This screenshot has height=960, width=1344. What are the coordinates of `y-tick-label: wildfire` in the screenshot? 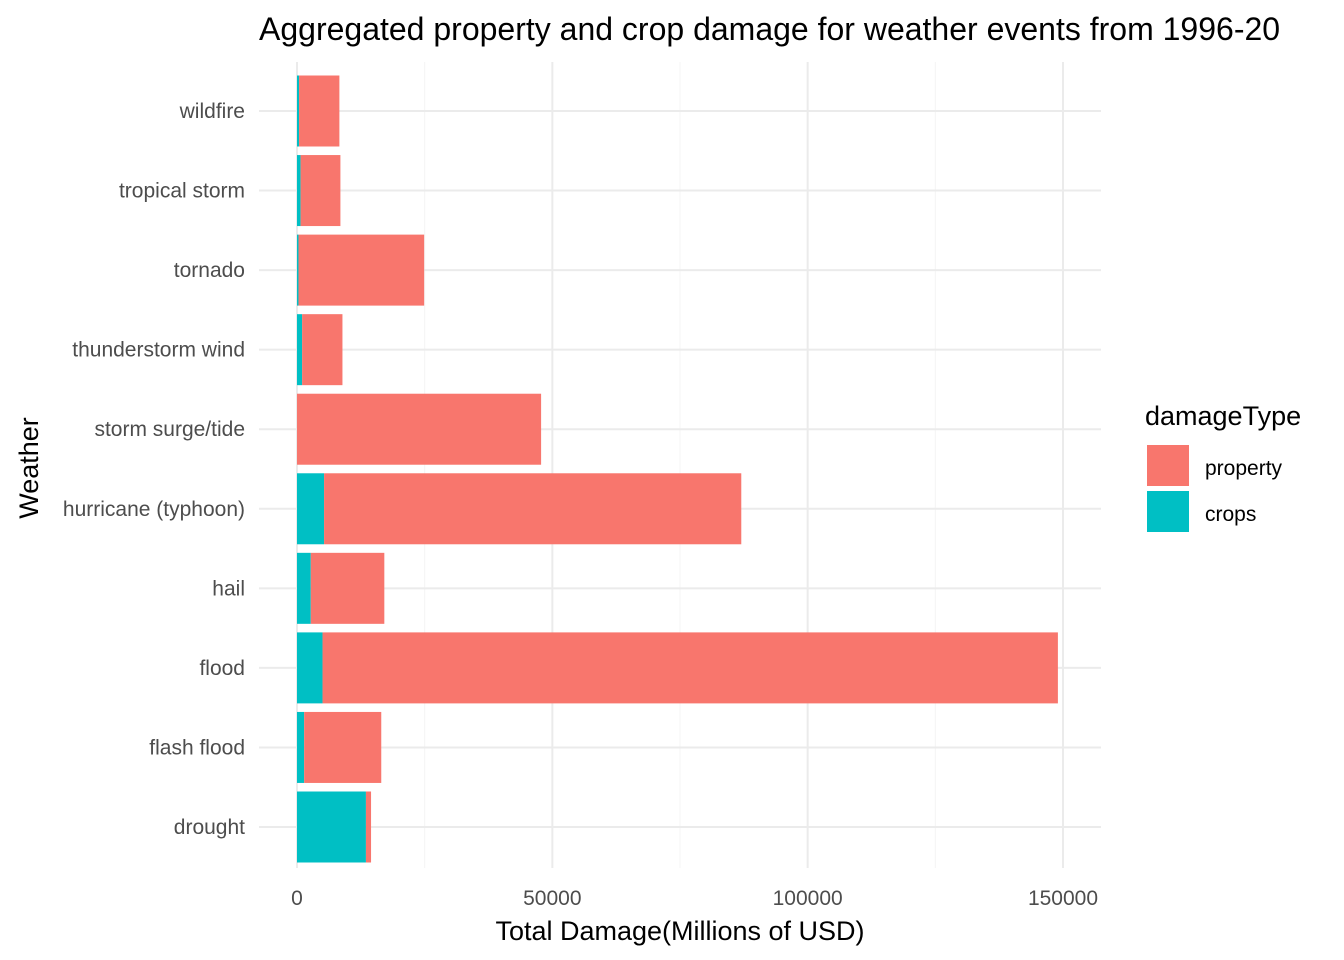 It's located at (212, 111).